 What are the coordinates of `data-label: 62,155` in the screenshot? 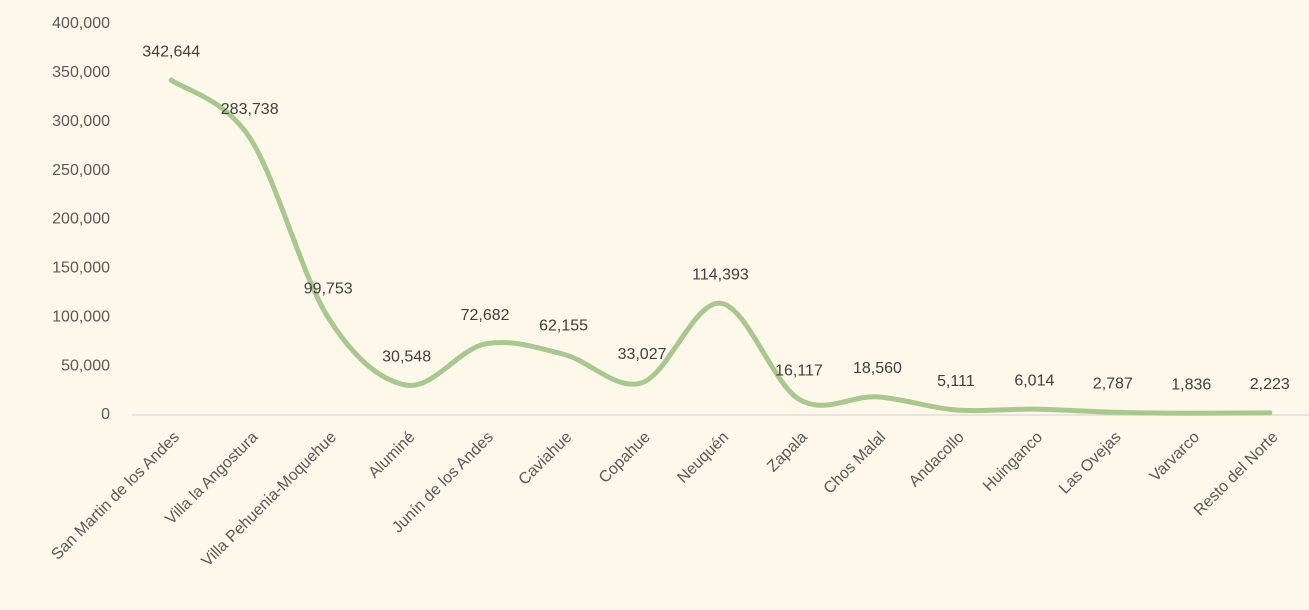 It's located at (563, 325).